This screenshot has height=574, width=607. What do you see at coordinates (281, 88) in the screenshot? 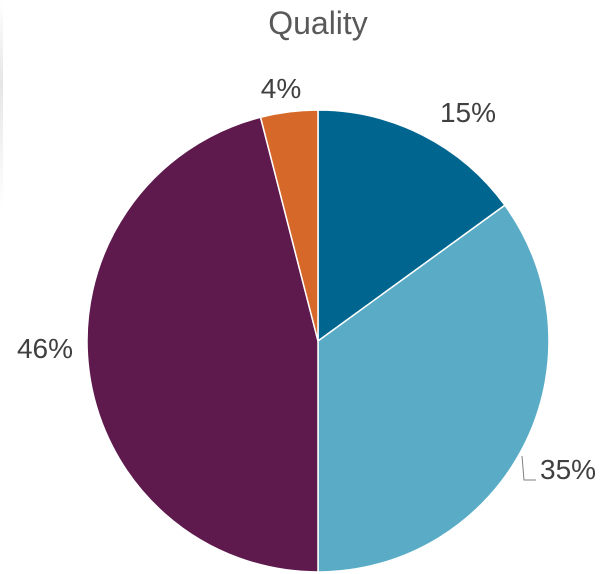
I see `slice-label: 4%` at bounding box center [281, 88].